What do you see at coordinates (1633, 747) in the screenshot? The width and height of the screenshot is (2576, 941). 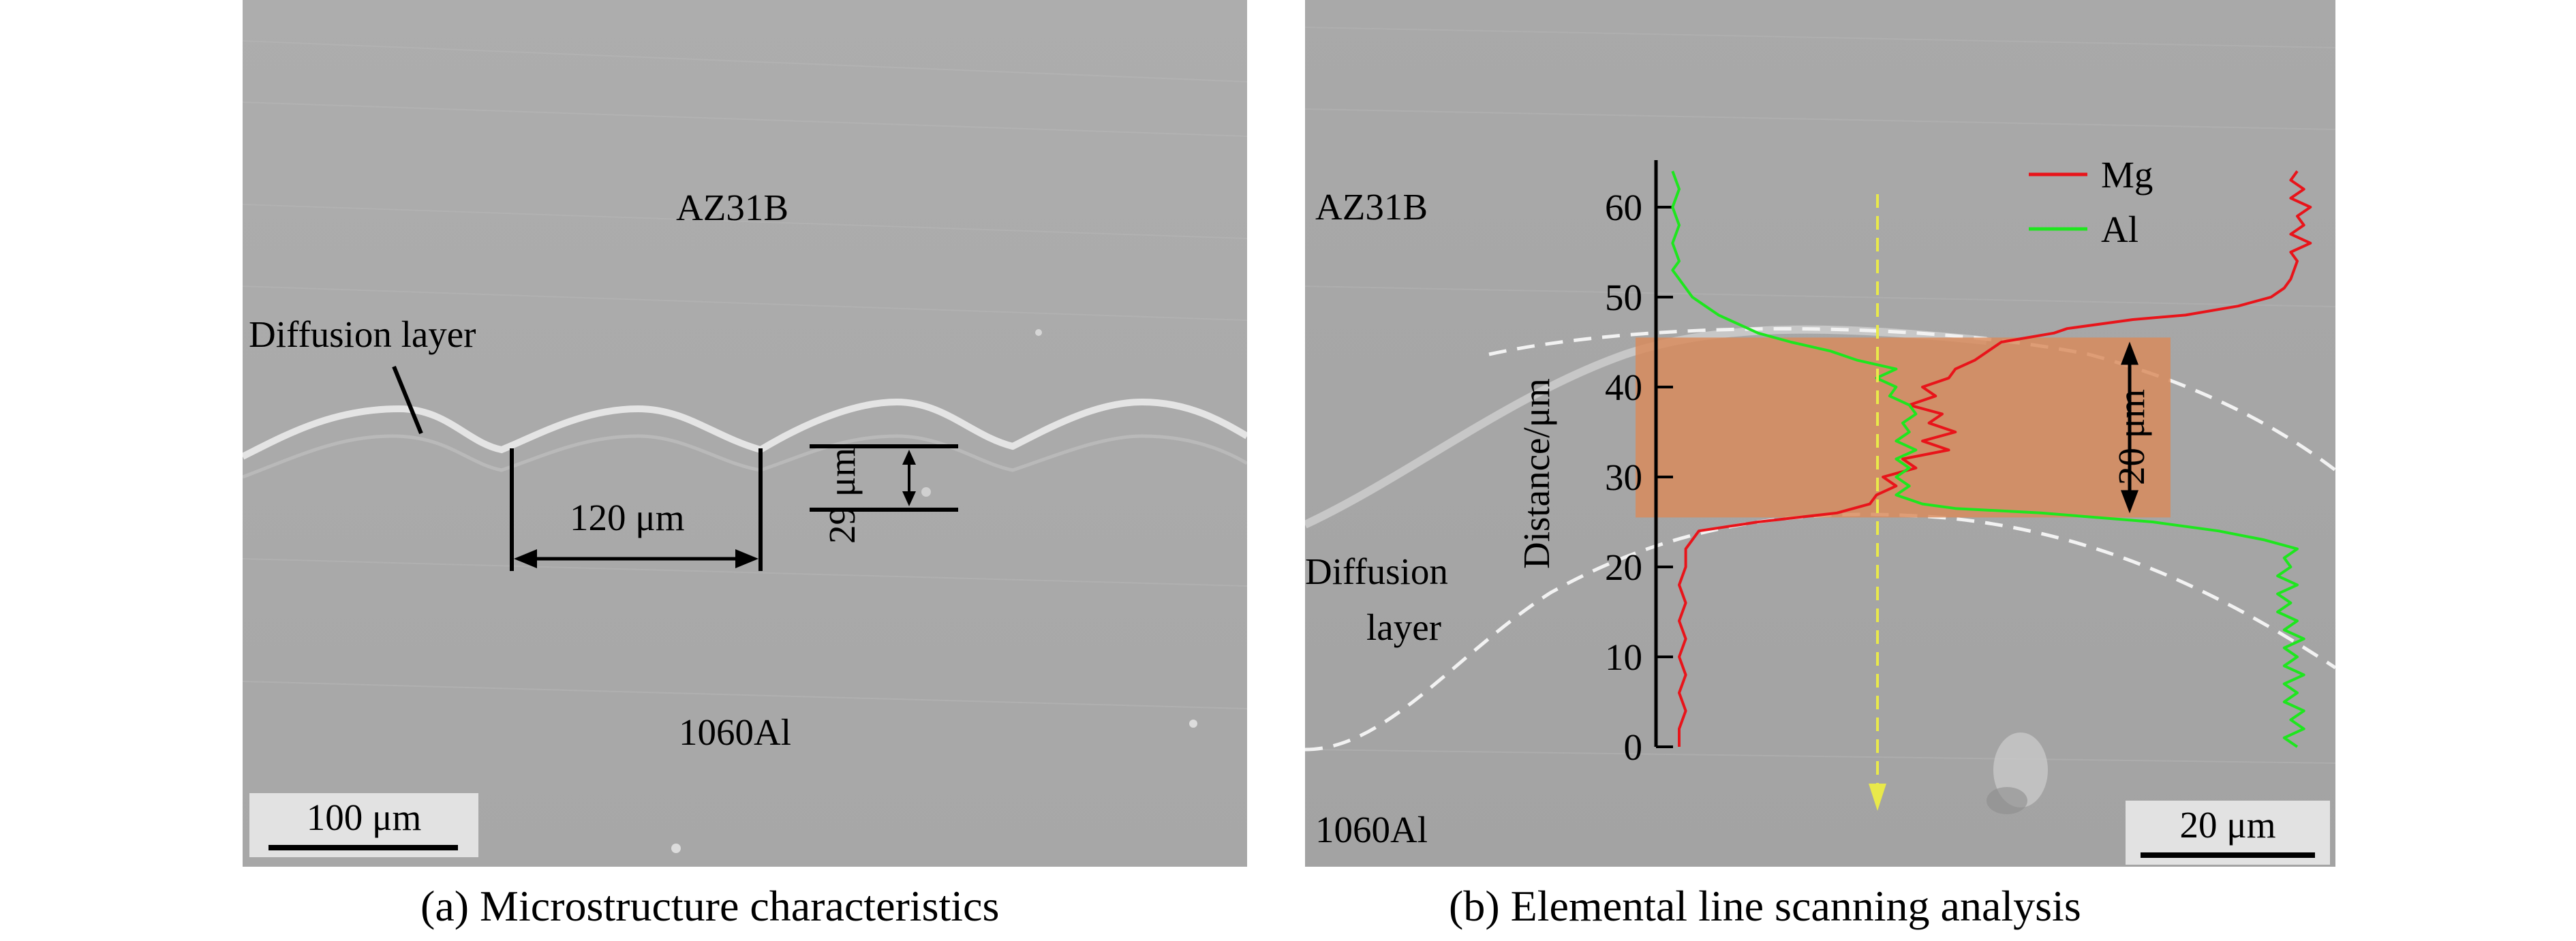 I see `y-tick-label: 0` at bounding box center [1633, 747].